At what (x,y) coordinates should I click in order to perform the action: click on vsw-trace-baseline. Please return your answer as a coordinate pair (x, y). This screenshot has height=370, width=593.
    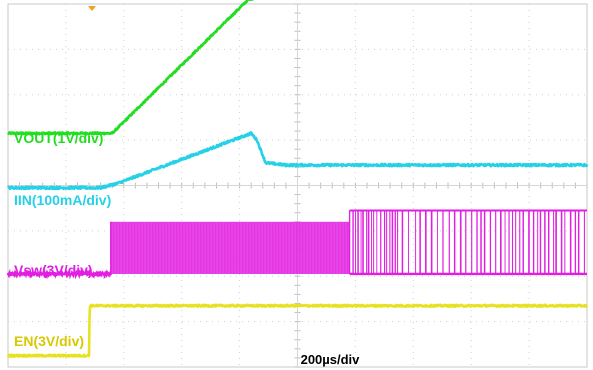
    Looking at the image, I should click on (59, 274).